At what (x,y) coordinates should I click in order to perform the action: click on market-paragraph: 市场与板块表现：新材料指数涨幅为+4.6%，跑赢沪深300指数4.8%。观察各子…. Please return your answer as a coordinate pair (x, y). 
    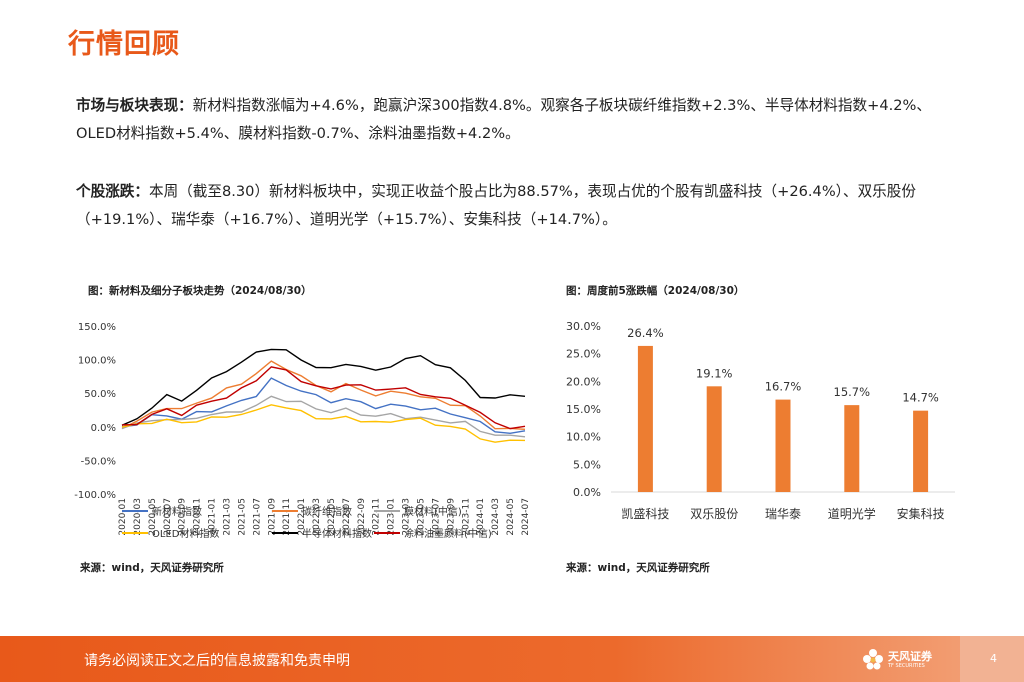
    Looking at the image, I should click on (516, 120).